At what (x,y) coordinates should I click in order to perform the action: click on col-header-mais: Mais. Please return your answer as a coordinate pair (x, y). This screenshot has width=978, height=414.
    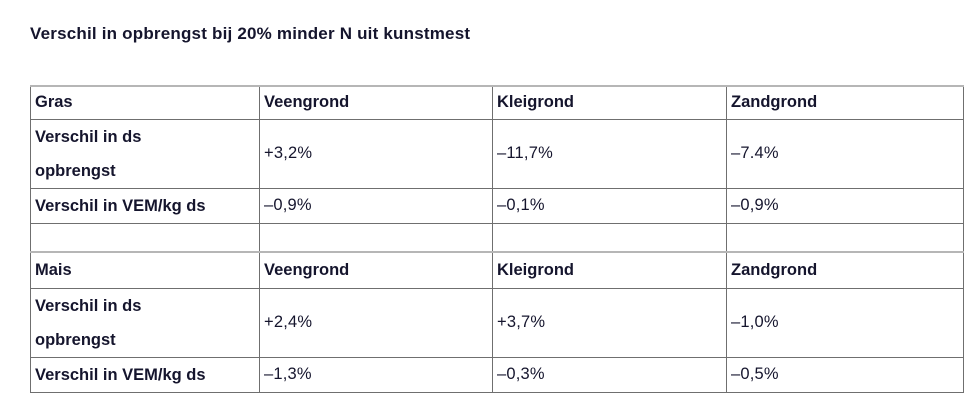
    Looking at the image, I should click on (145, 270).